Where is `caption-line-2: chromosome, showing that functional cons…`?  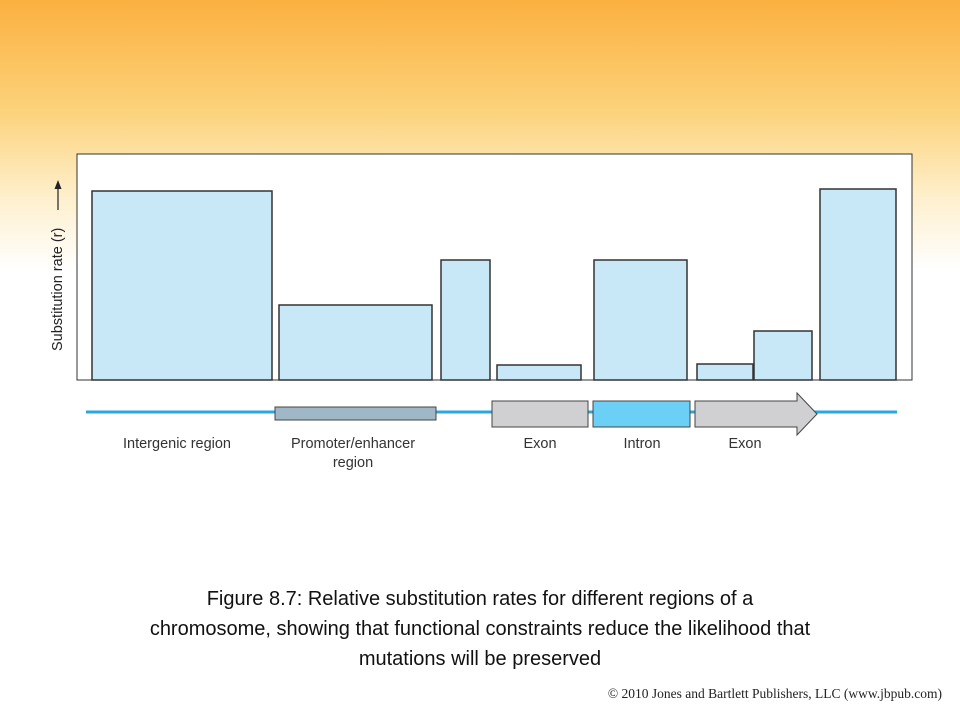
caption-line-2: chromosome, showing that functional cons… is located at coordinates (480, 629).